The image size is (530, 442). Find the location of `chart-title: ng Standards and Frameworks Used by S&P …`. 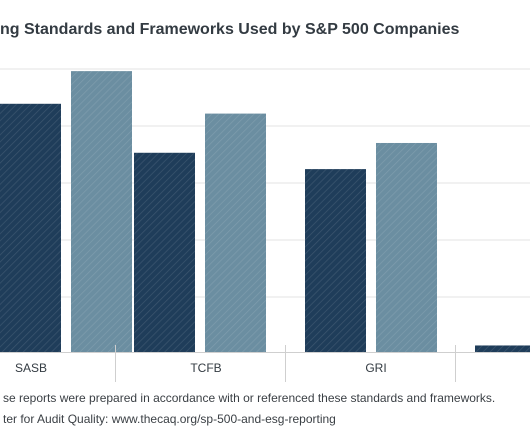

chart-title: ng Standards and Frameworks Used by S&P … is located at coordinates (230, 29).